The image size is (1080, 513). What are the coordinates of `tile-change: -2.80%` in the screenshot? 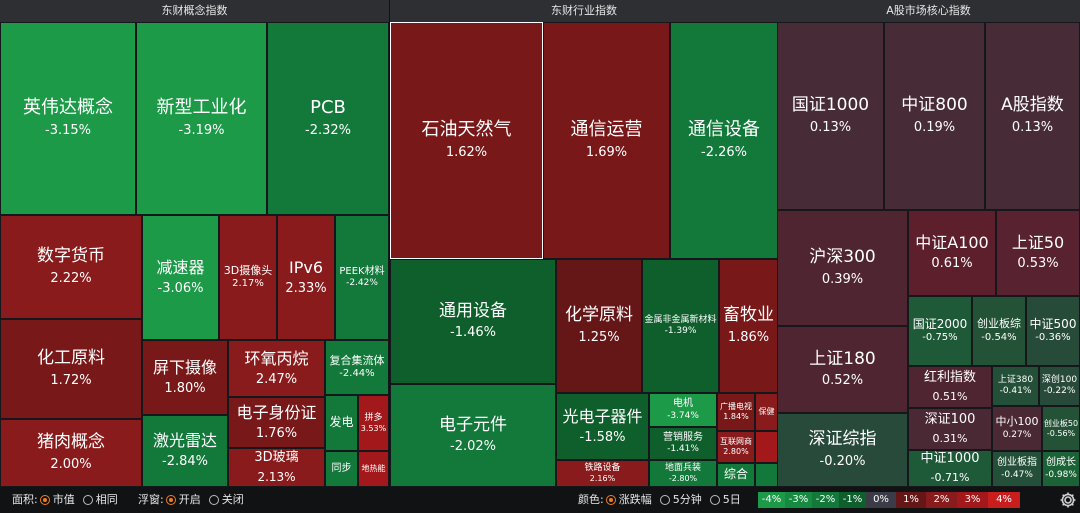 It's located at (683, 479).